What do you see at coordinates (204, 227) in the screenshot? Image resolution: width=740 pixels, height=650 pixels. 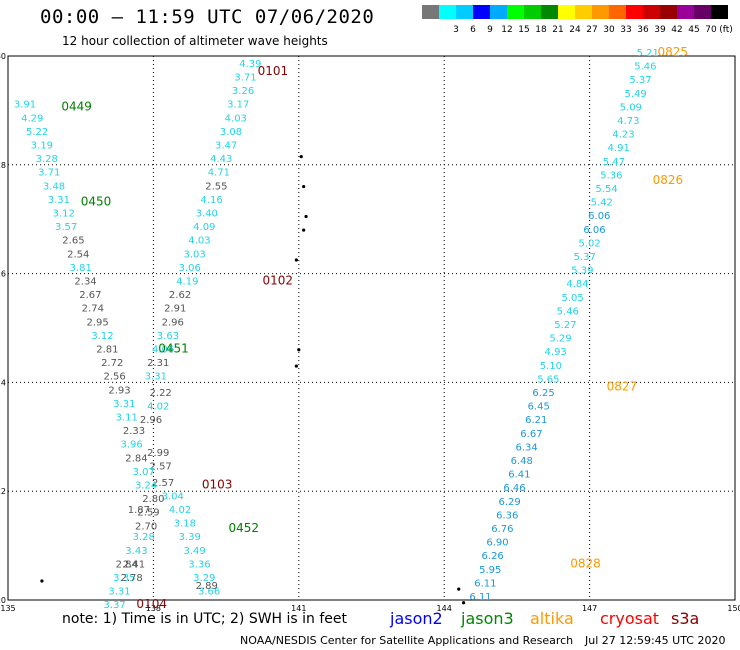 I see `wave-height-label: 4.09` at bounding box center [204, 227].